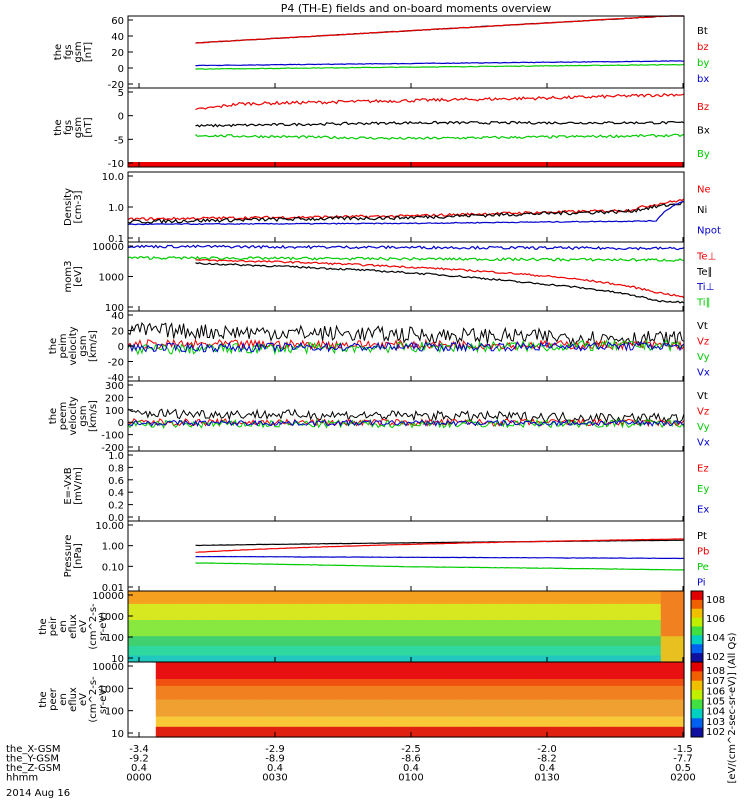 Image resolution: width=750 pixels, height=800 pixels. I want to click on series-line-Vx, so click(406, 423).